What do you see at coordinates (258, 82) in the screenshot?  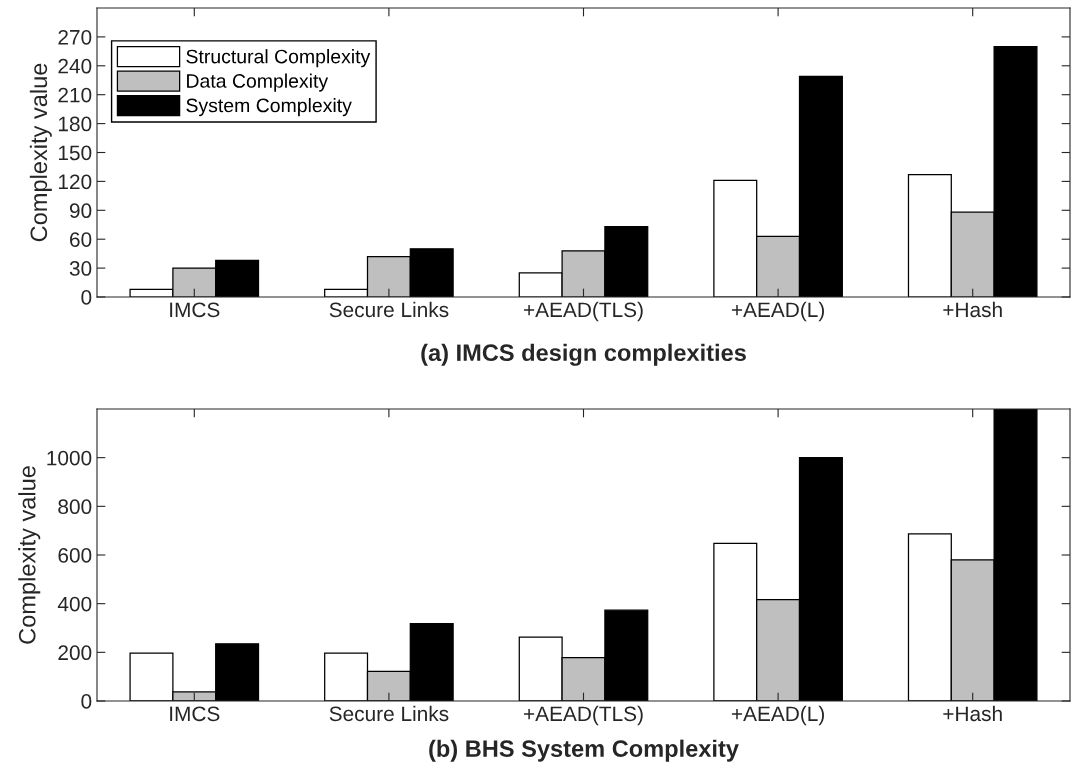 I see `legend-label: Data Complexity` at bounding box center [258, 82].